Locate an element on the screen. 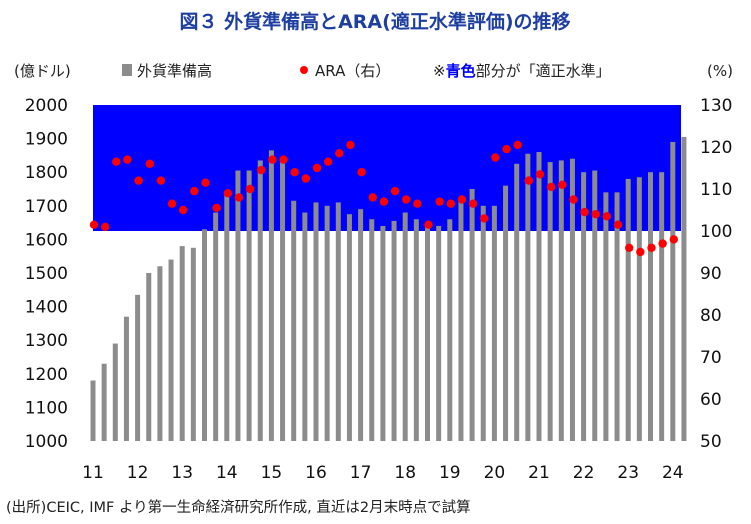 The image size is (751, 524). x-axis-tick-label: 23 is located at coordinates (628, 473).